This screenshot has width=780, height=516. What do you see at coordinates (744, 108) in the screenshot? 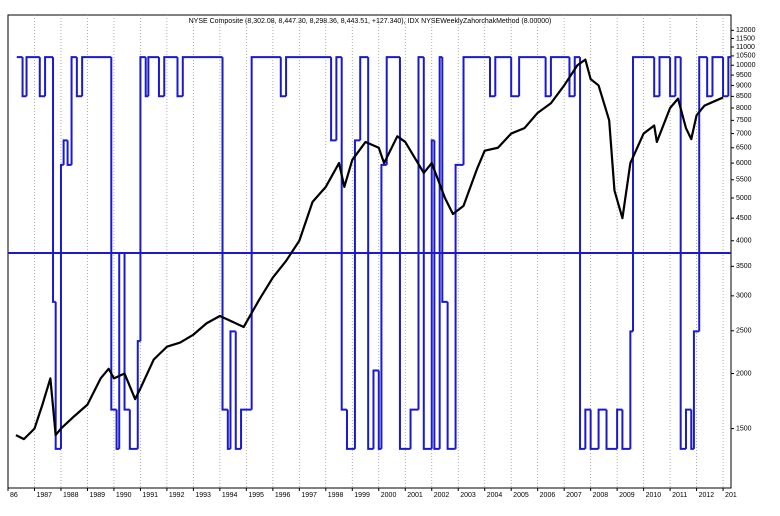
I see `y-tick-label: 8000` at bounding box center [744, 108].